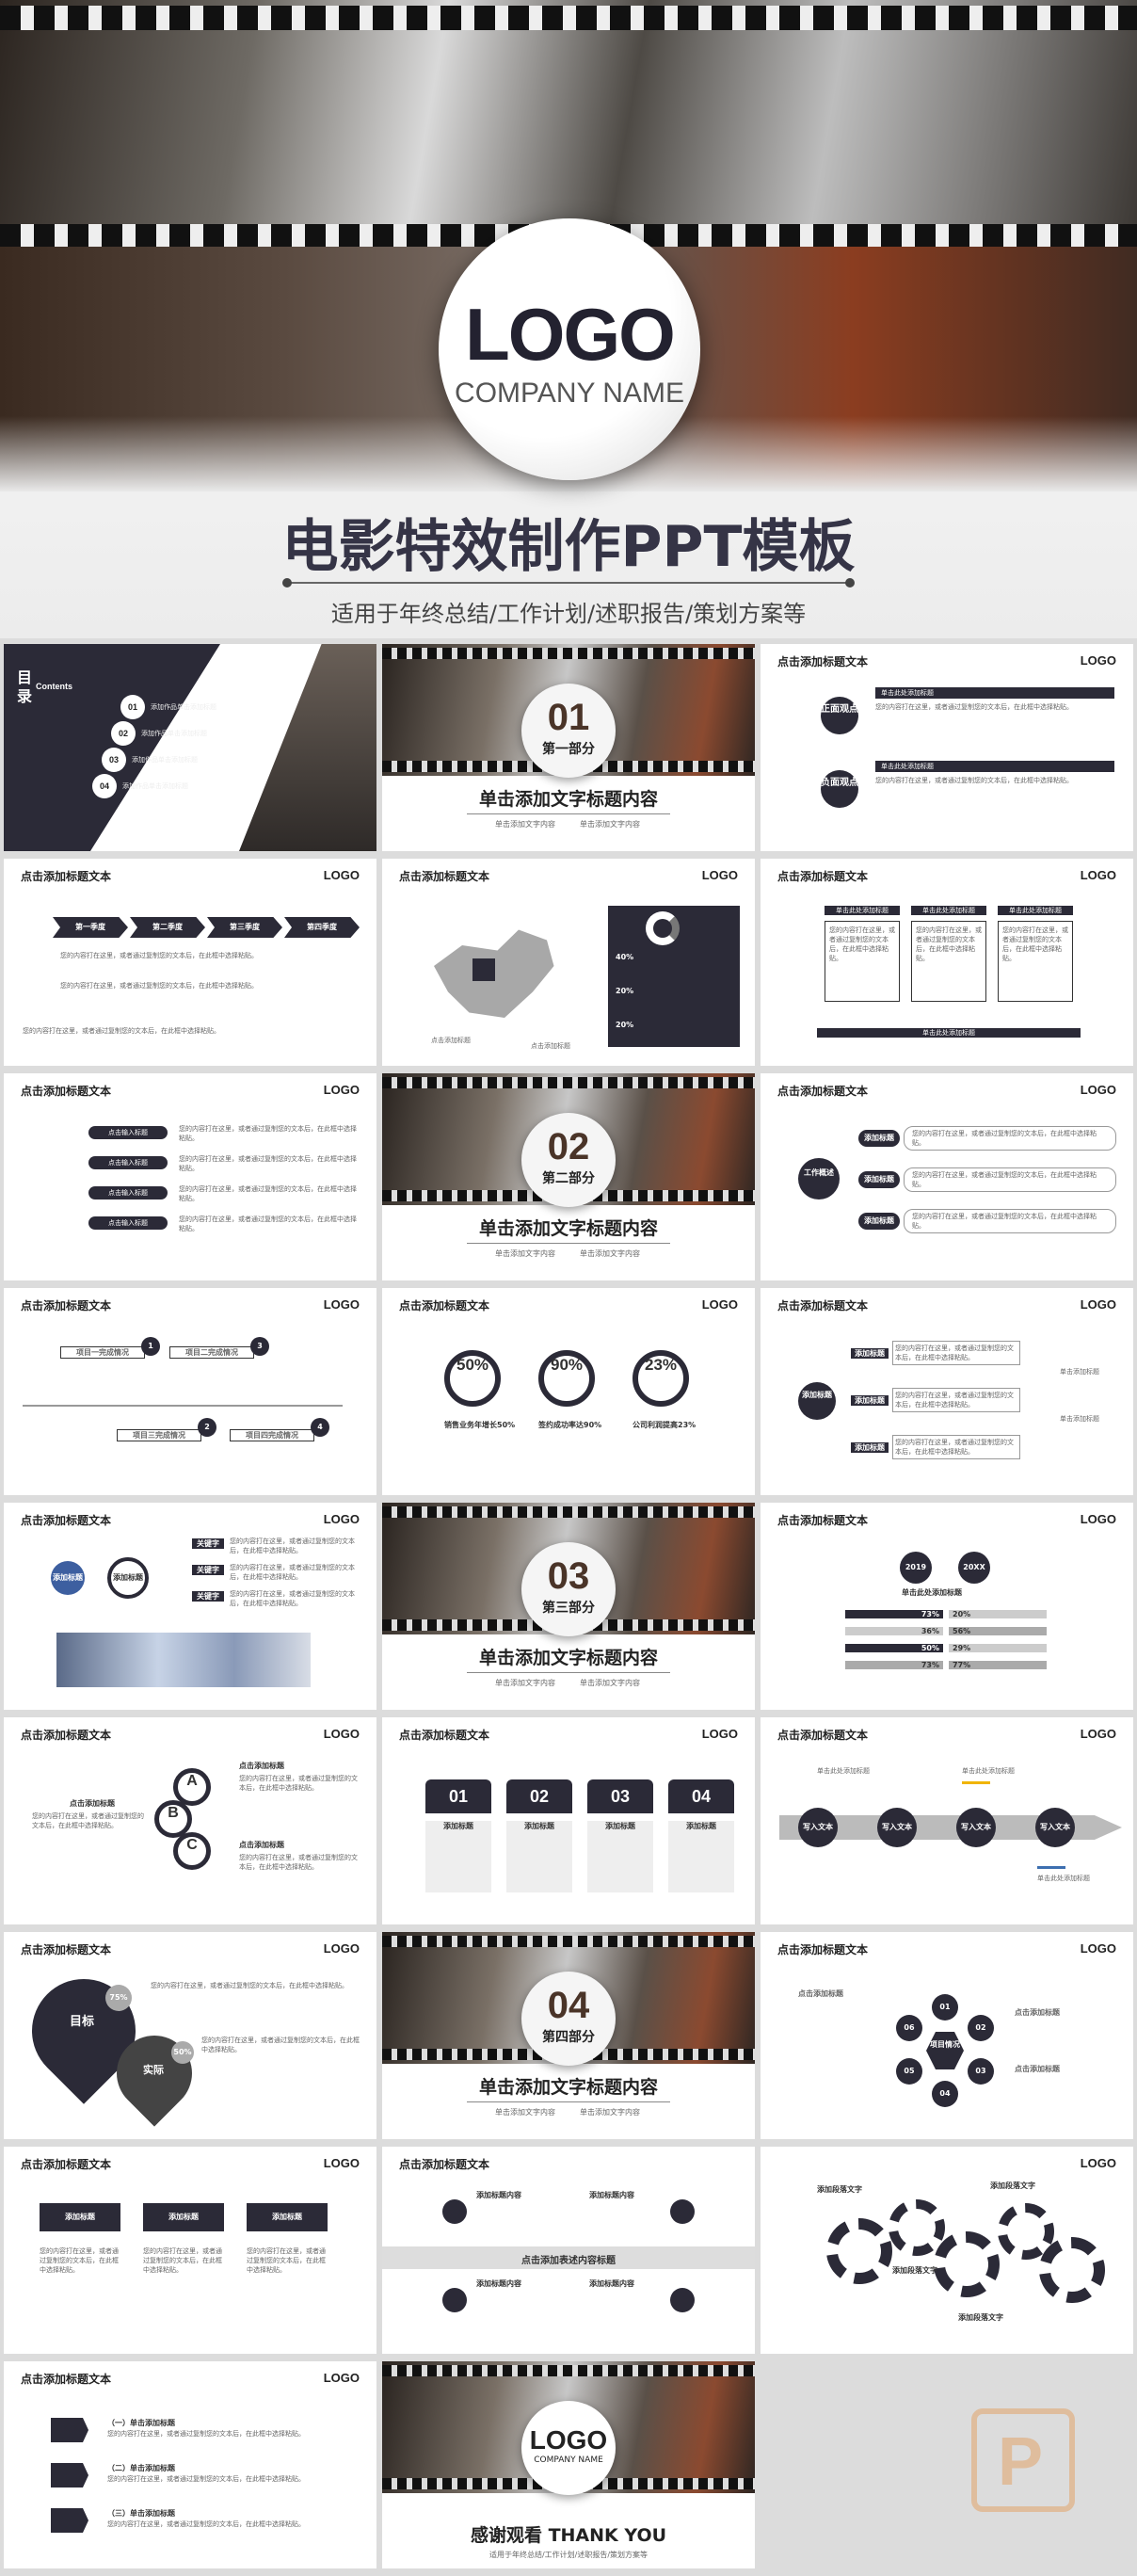 The image size is (1137, 2576). Describe the element at coordinates (320, 1427) in the screenshot. I see `timeline-num: 4` at that location.